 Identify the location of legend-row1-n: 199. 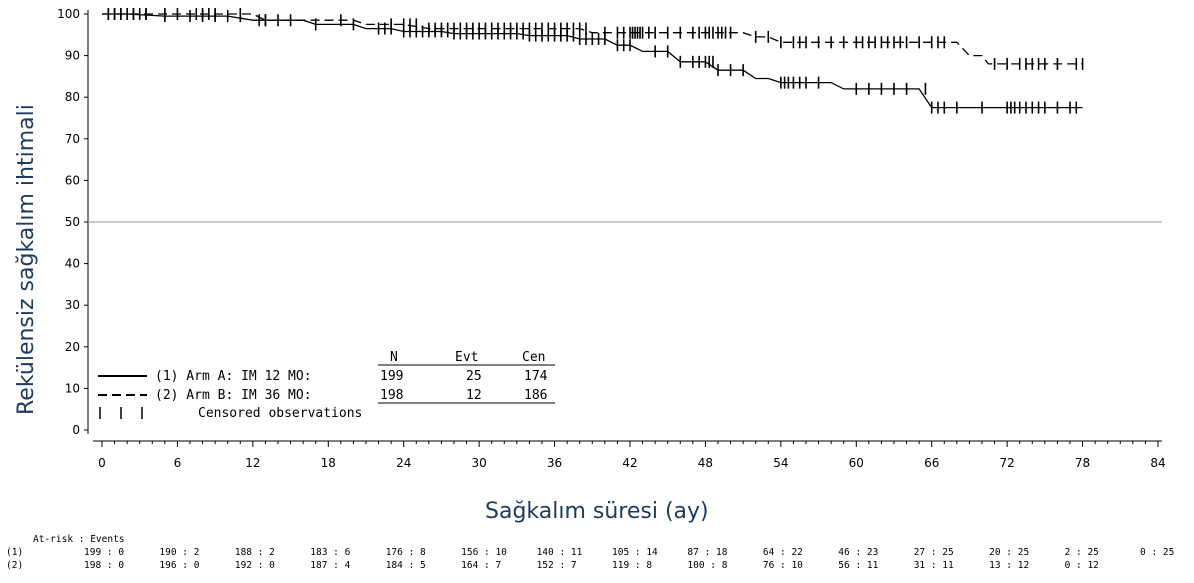
(391, 376).